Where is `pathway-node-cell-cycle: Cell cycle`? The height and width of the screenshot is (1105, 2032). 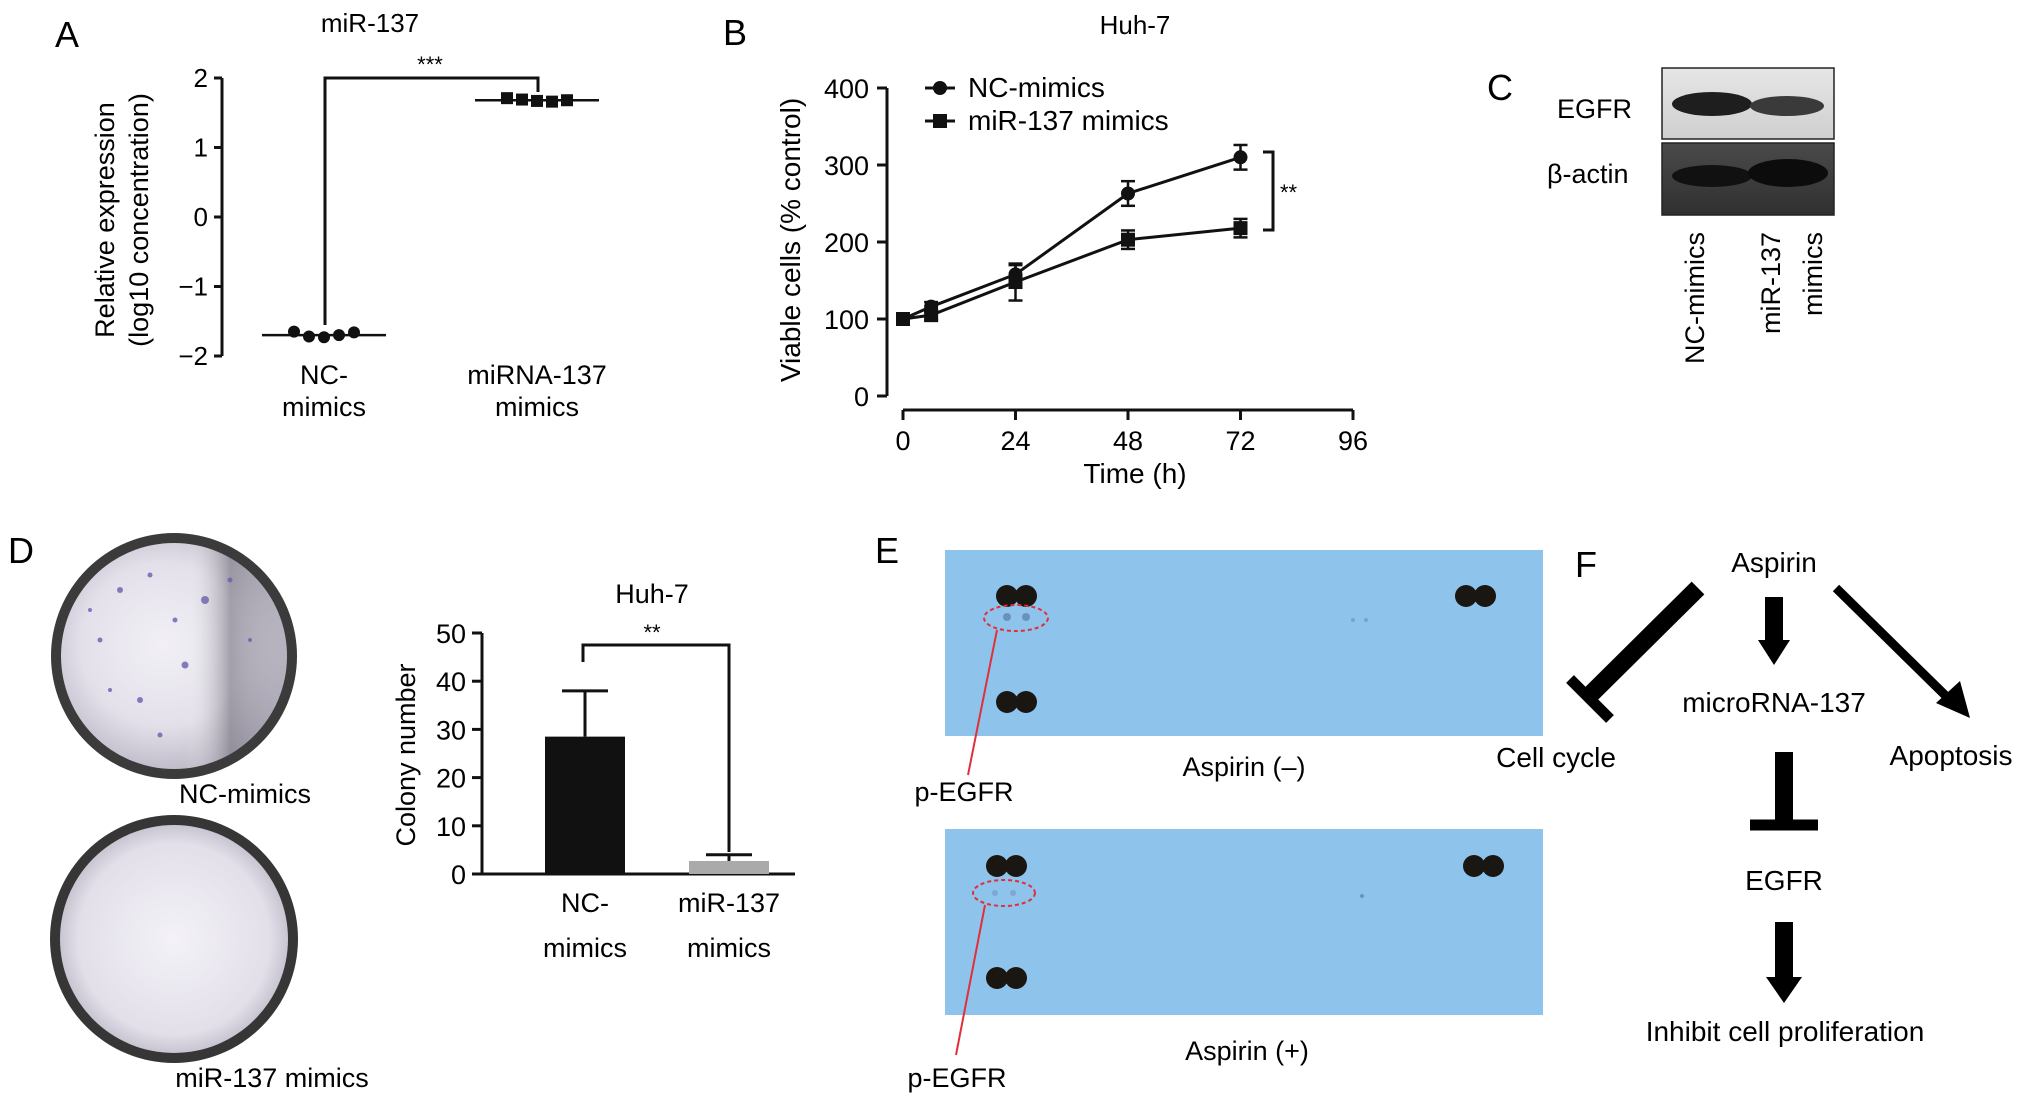 pathway-node-cell-cycle: Cell cycle is located at coordinates (1556, 757).